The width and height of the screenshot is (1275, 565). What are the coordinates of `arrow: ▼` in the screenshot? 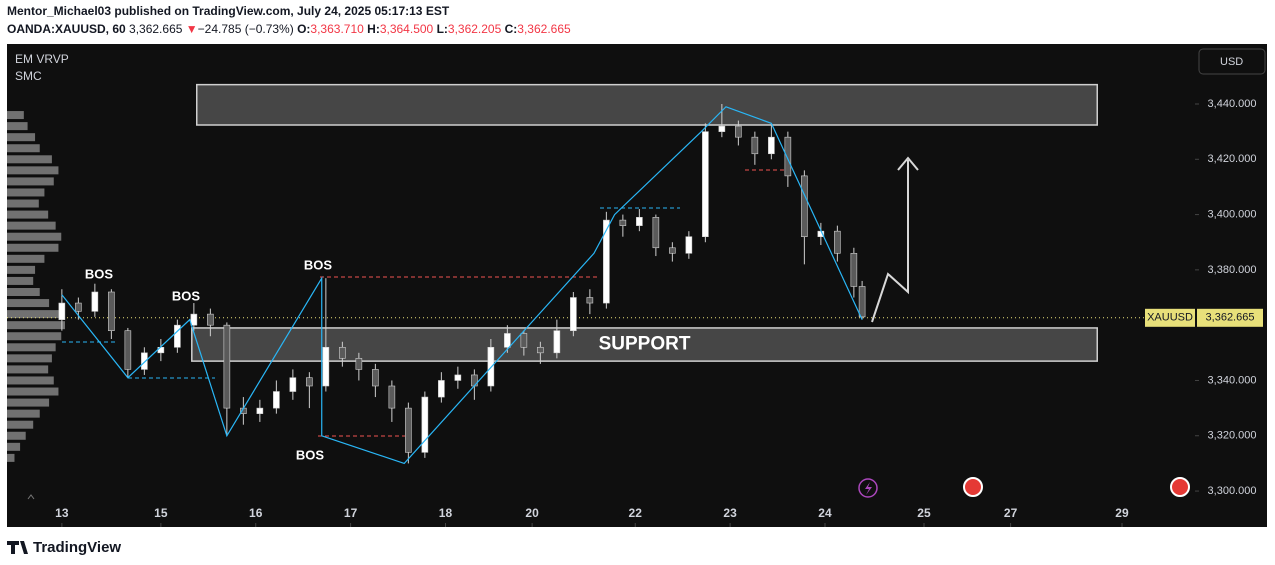 It's located at (191, 29).